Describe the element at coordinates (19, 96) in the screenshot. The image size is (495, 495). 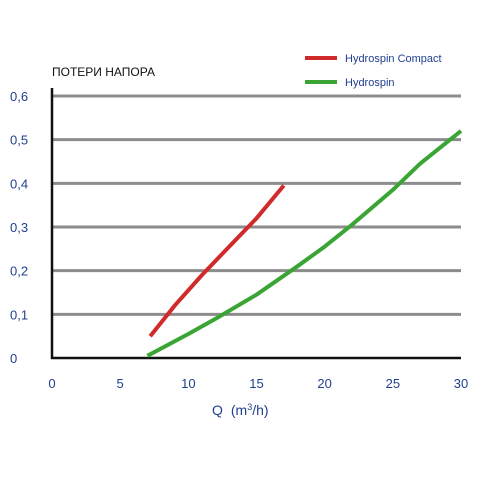
I see `y-tick-label-6: 0,6` at that location.